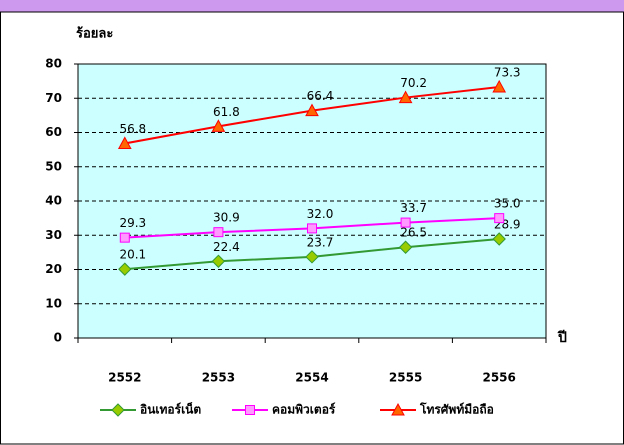  I want to click on value-label: 32.0, so click(320, 214).